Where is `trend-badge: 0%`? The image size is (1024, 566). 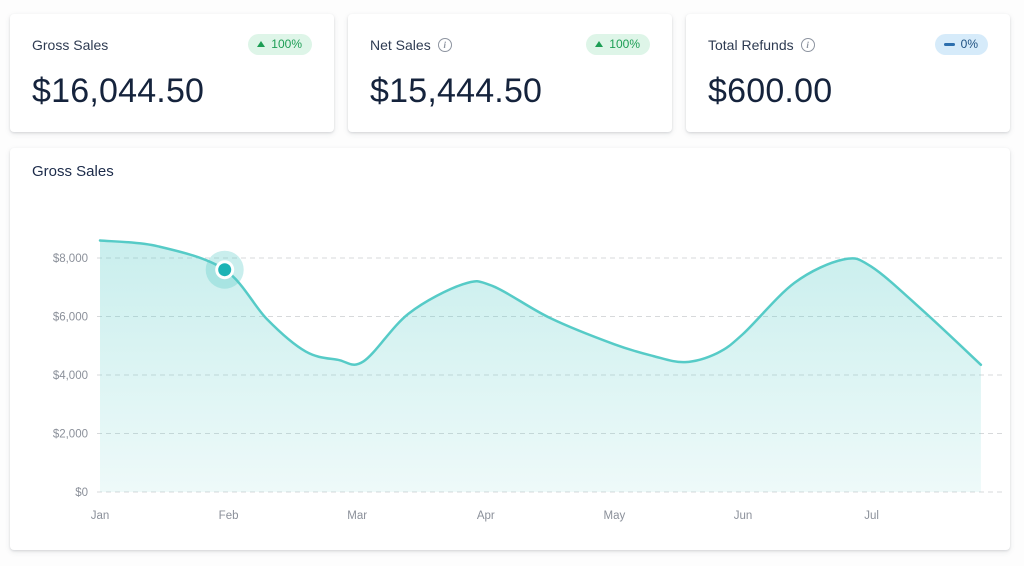 trend-badge: 0% is located at coordinates (961, 44).